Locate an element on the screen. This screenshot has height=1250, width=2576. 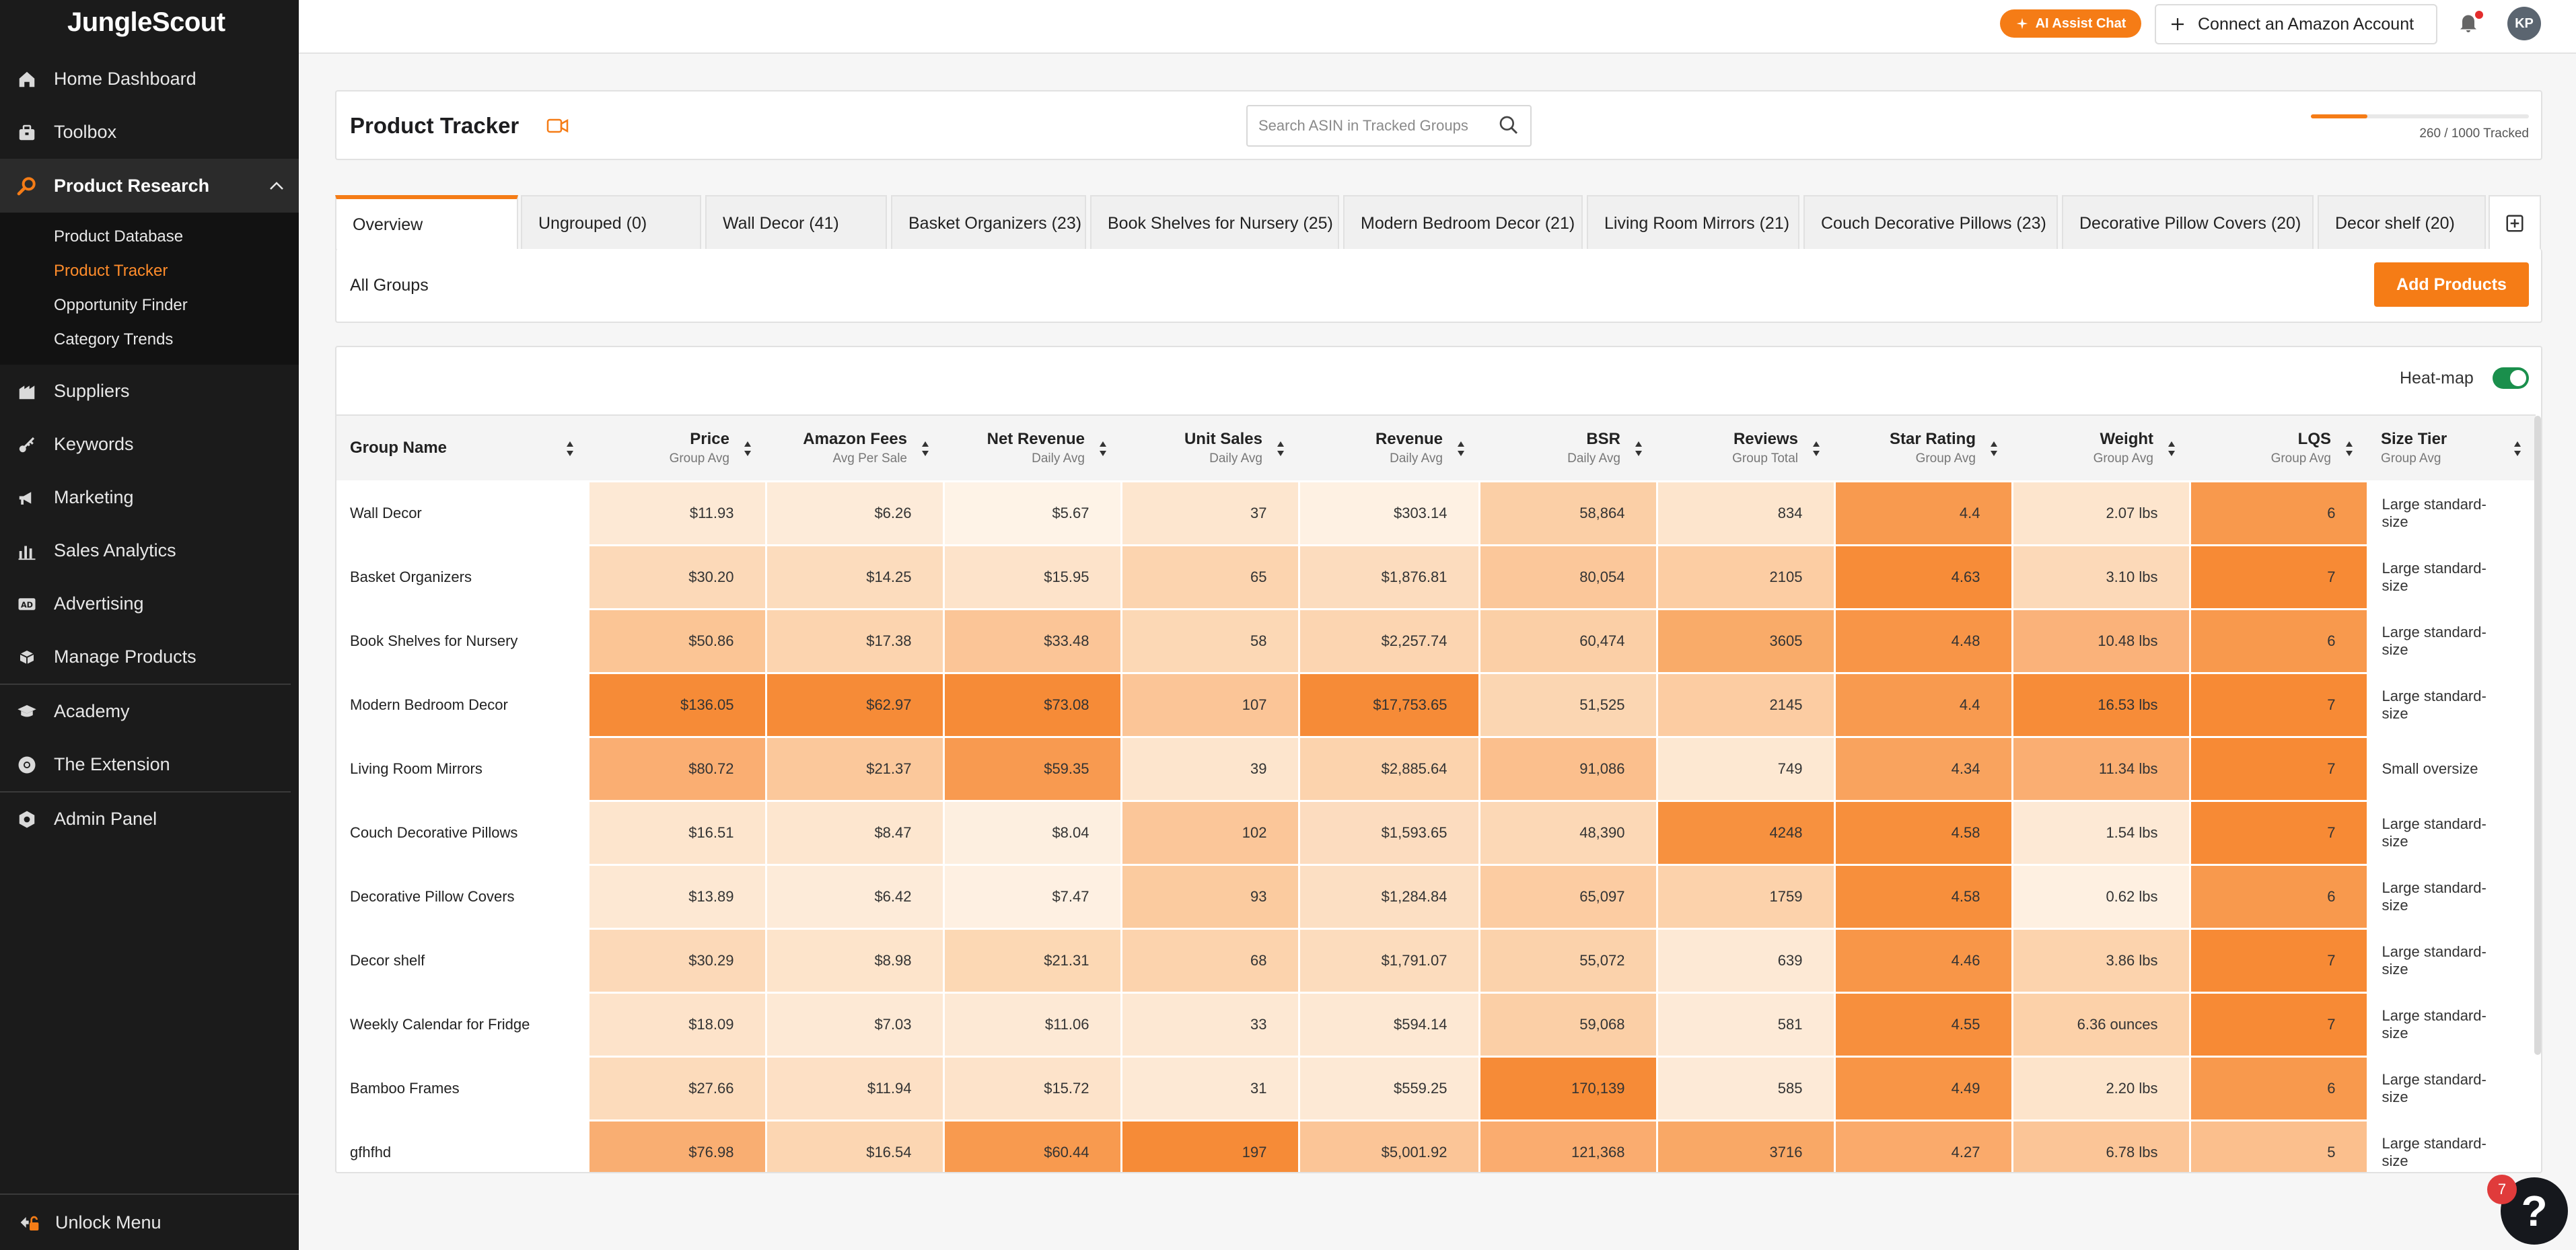
unlock-menu-button: Unlock Menu is located at coordinates (149, 1221).